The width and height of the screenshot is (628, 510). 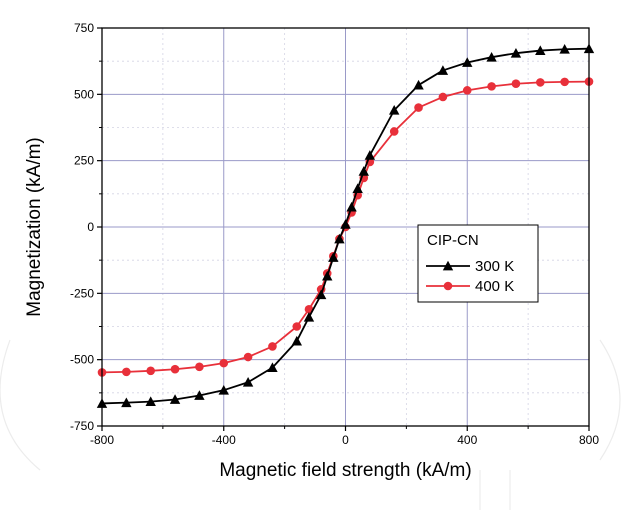 I want to click on legend-entries: 300 K 400 K, so click(x=470, y=276).